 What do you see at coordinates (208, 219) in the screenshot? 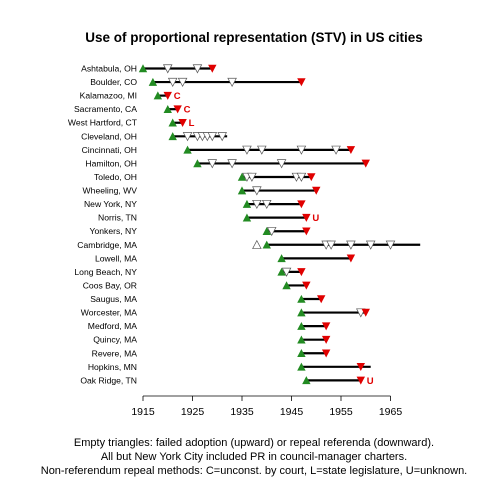
I see `city-row-norris-tn: Norris, TN U` at bounding box center [208, 219].